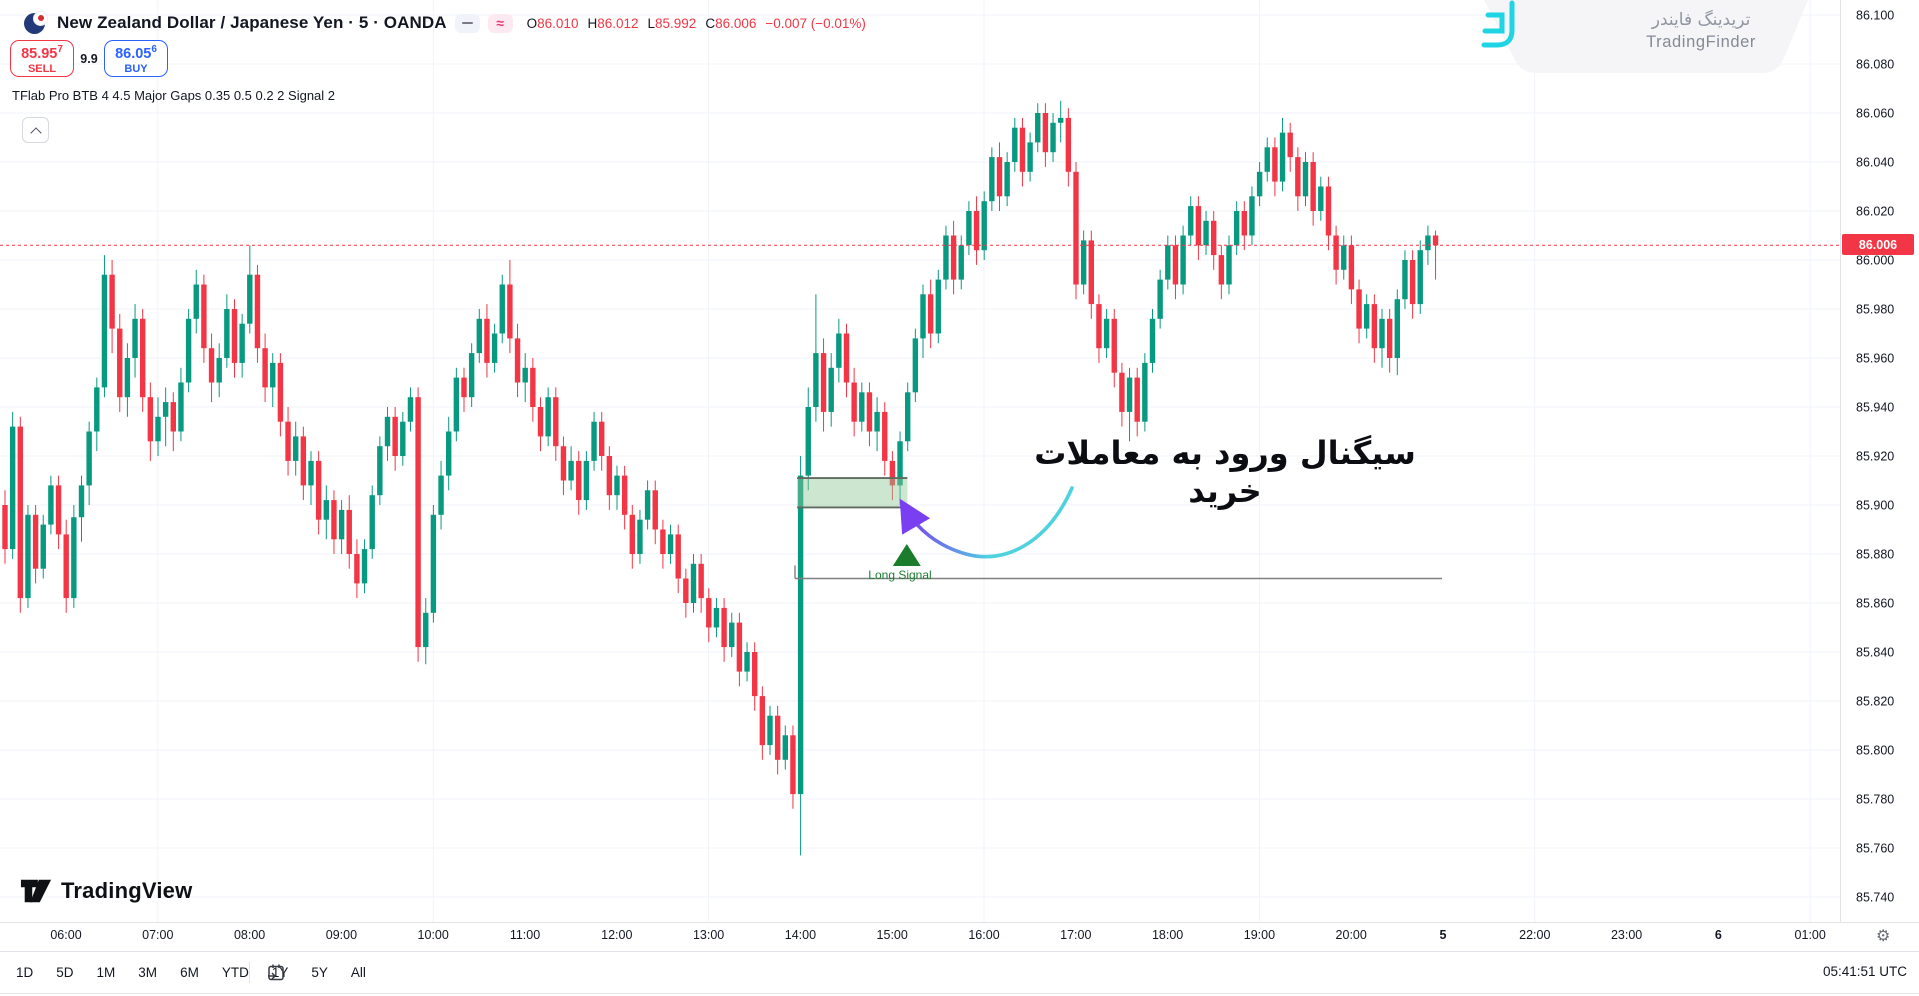 This screenshot has width=1919, height=996. I want to click on range-button-3m: 3M, so click(148, 972).